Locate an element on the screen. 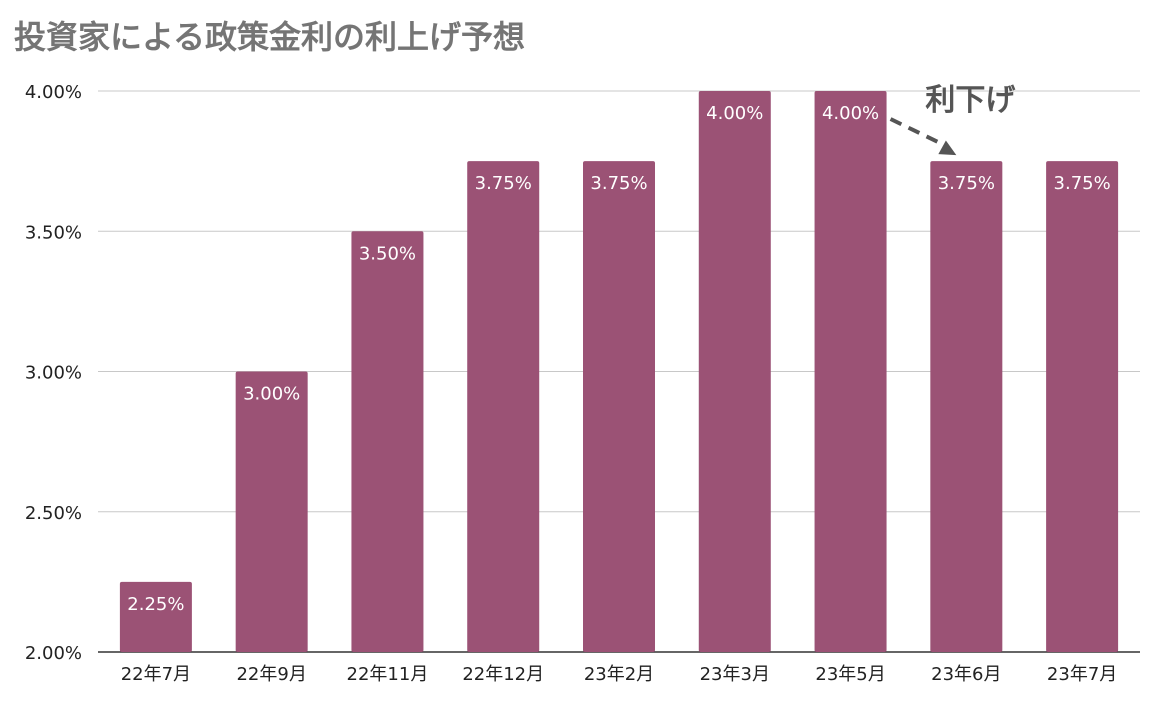  x-tick-label: 23年5月 is located at coordinates (850, 674).